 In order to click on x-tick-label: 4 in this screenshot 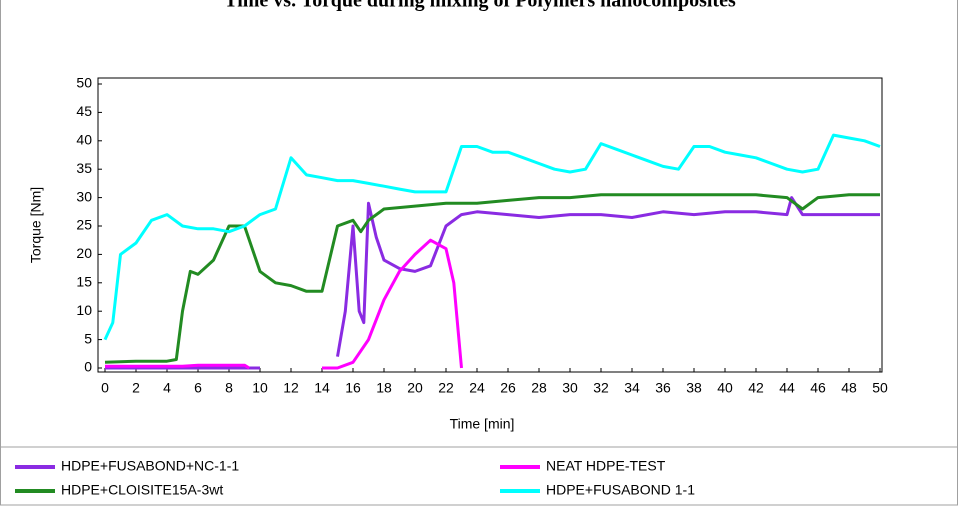, I will do `click(167, 388)`.